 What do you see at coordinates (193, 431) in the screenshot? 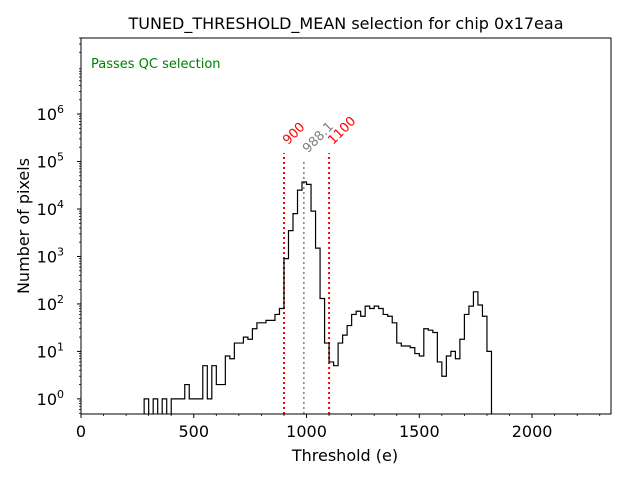
I see `x-tick-label: 500` at bounding box center [193, 431].